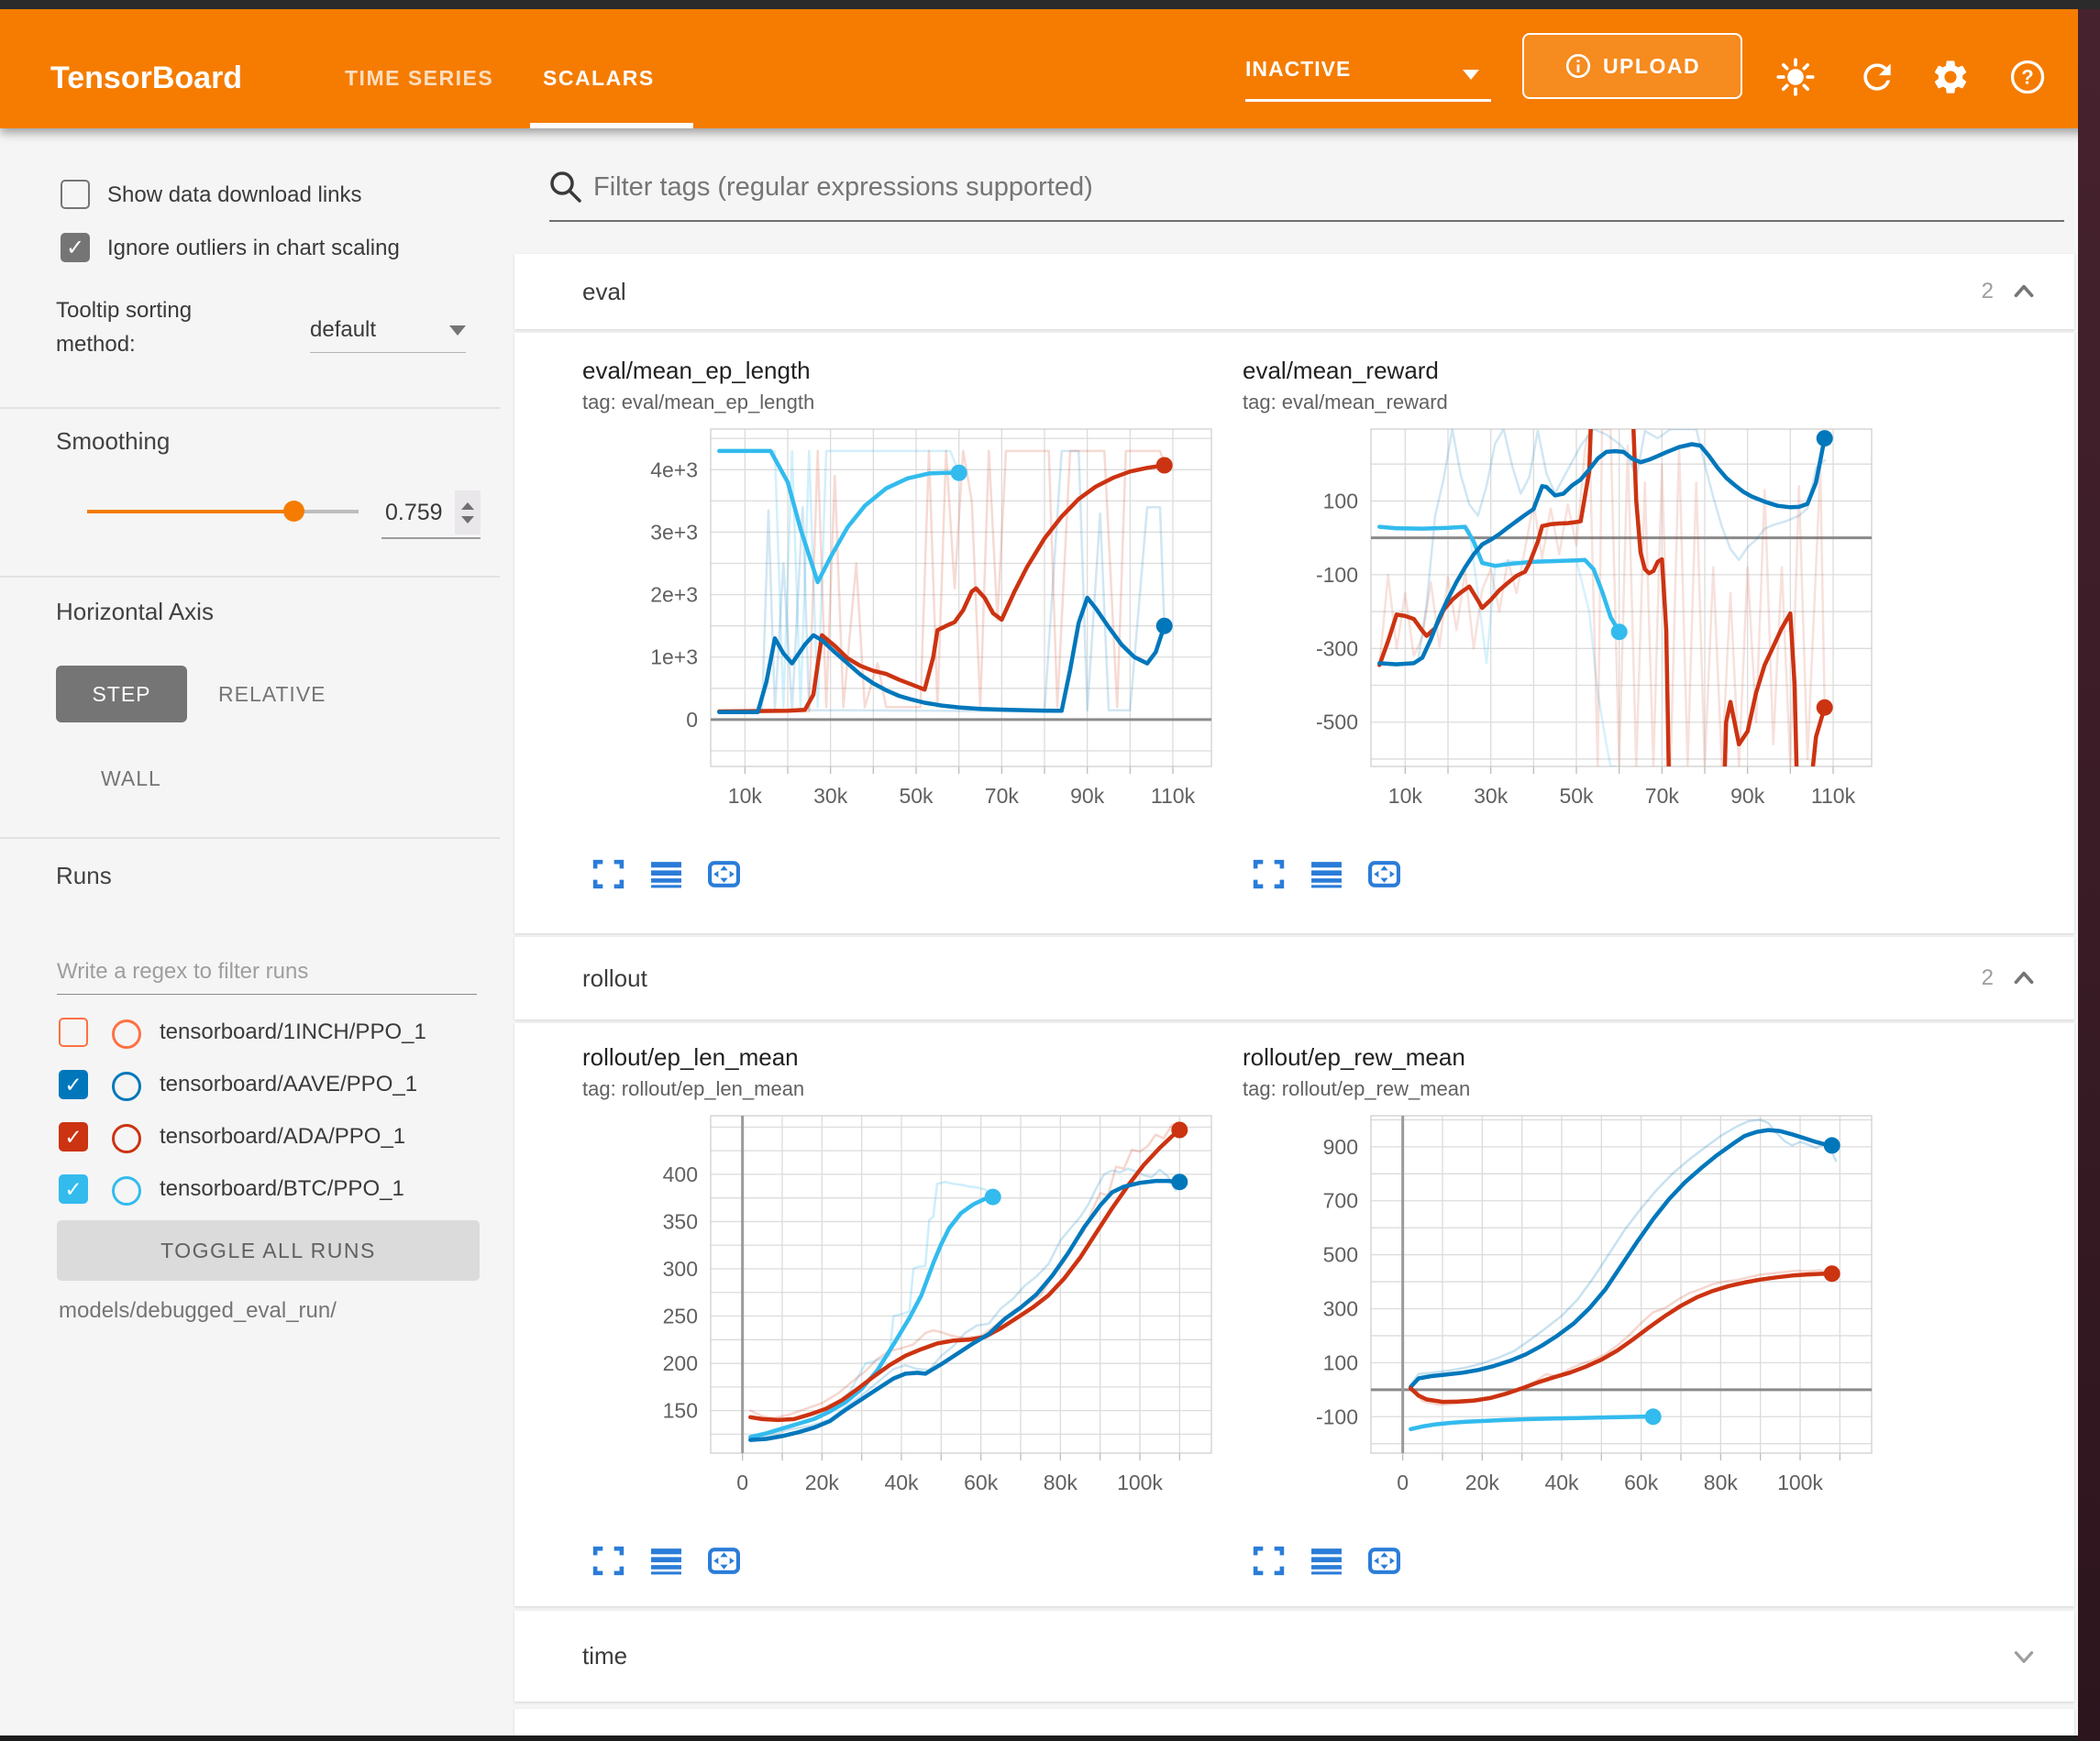  What do you see at coordinates (2089, 875) in the screenshot?
I see `window-right-edge` at bounding box center [2089, 875].